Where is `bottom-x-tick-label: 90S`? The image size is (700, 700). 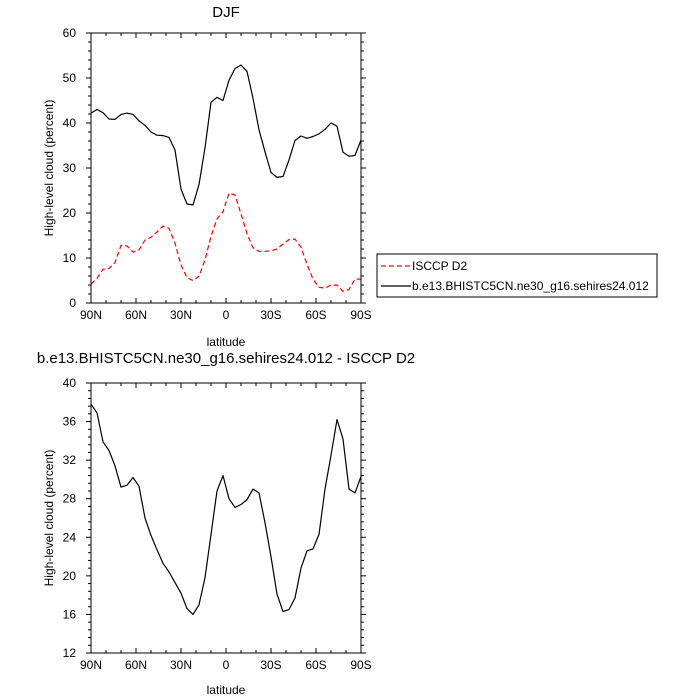 bottom-x-tick-label: 90S is located at coordinates (360, 665).